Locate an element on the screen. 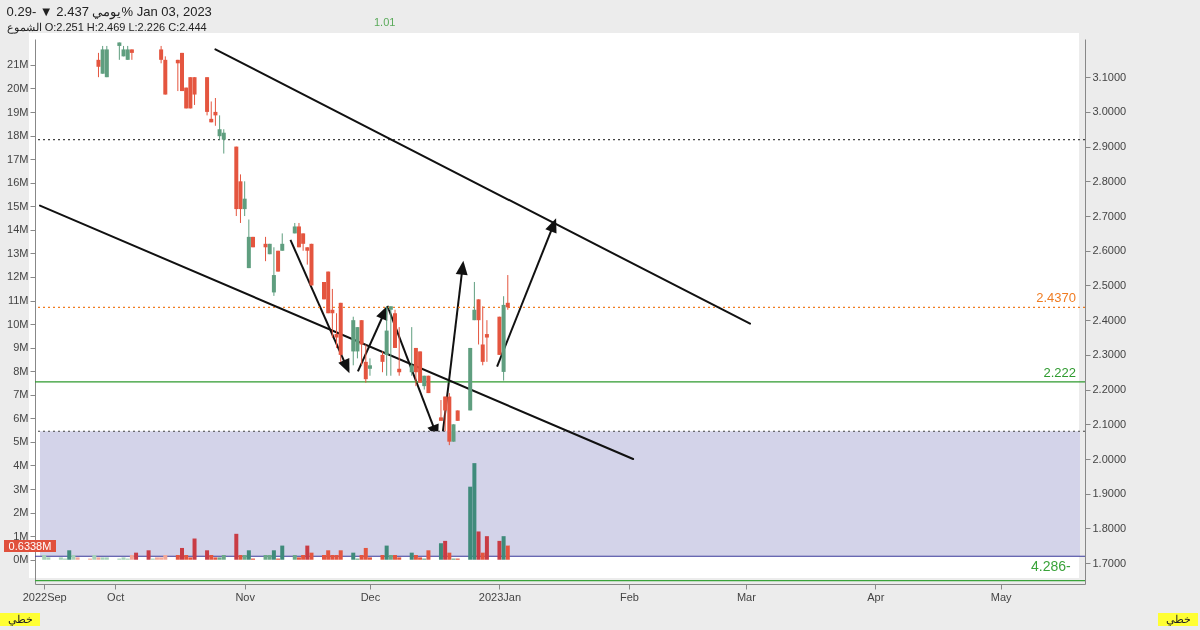 The width and height of the screenshot is (1200, 630). y2-tick-label: 2.2000 is located at coordinates (1109, 389).